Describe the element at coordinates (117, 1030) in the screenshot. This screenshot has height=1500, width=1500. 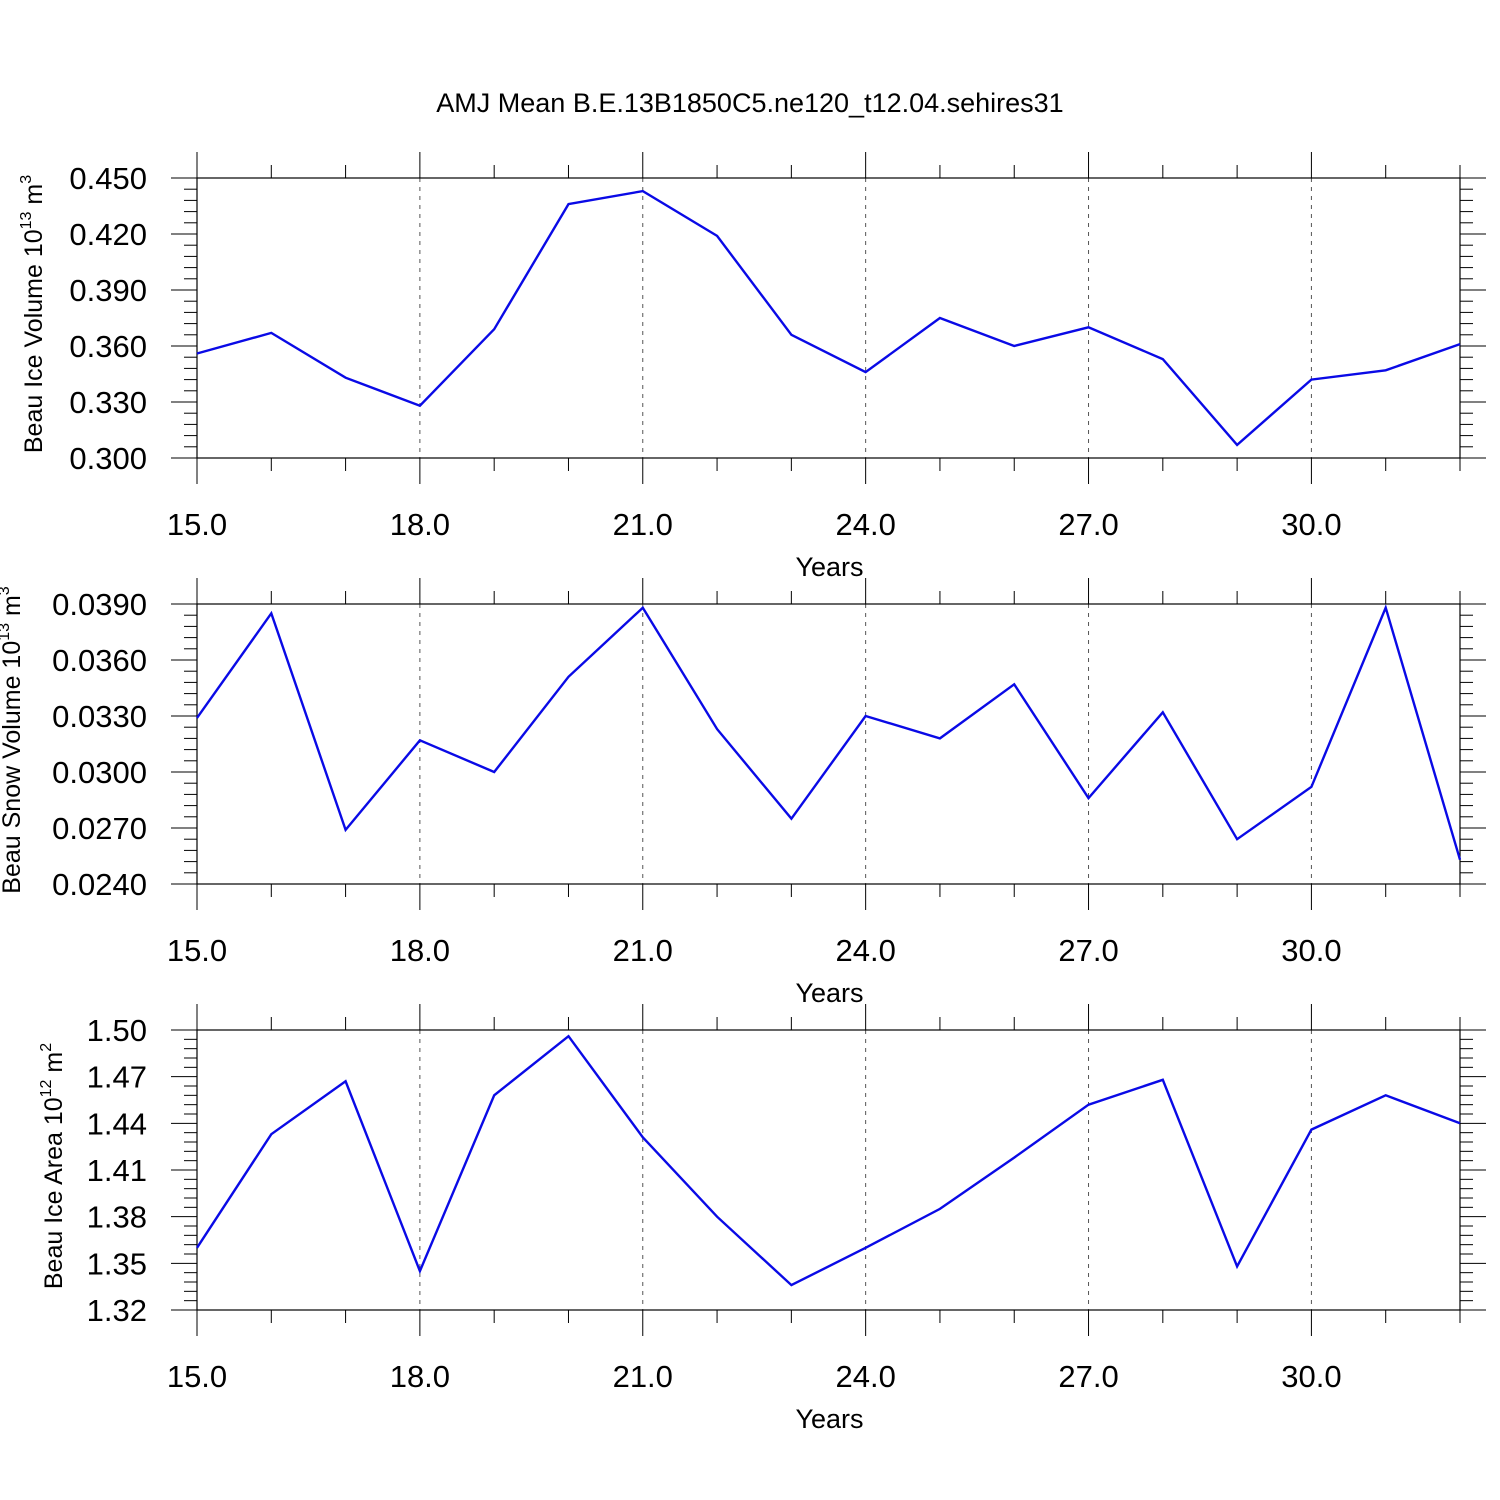
I see `y-tick-label: 1.50` at that location.